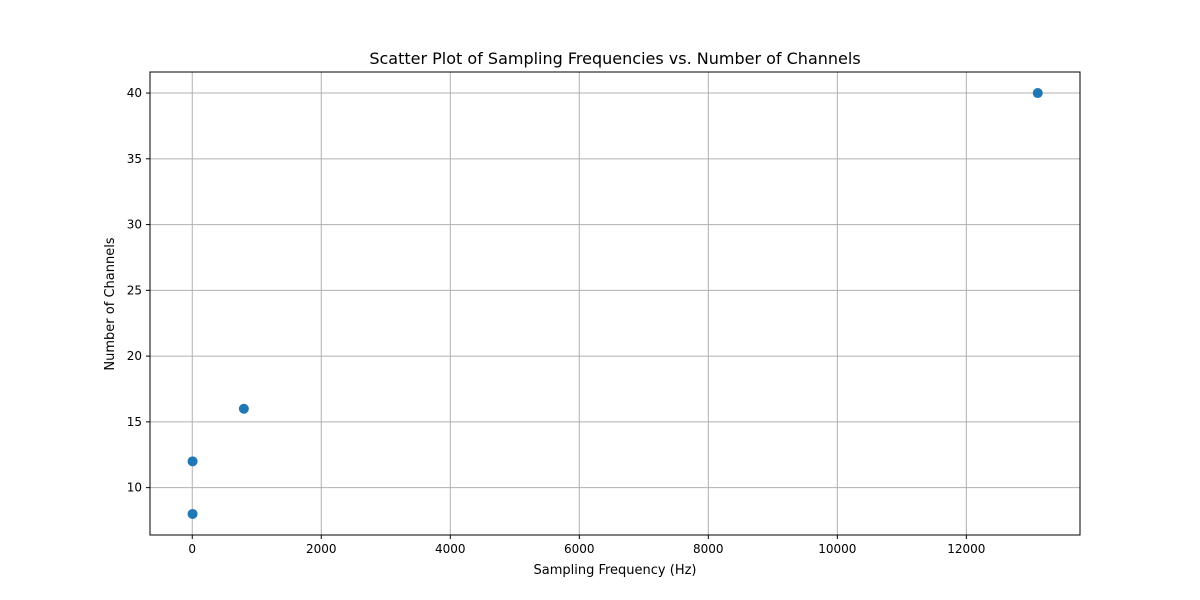 The width and height of the screenshot is (1200, 600). I want to click on x-tick-label: 6000, so click(579, 549).